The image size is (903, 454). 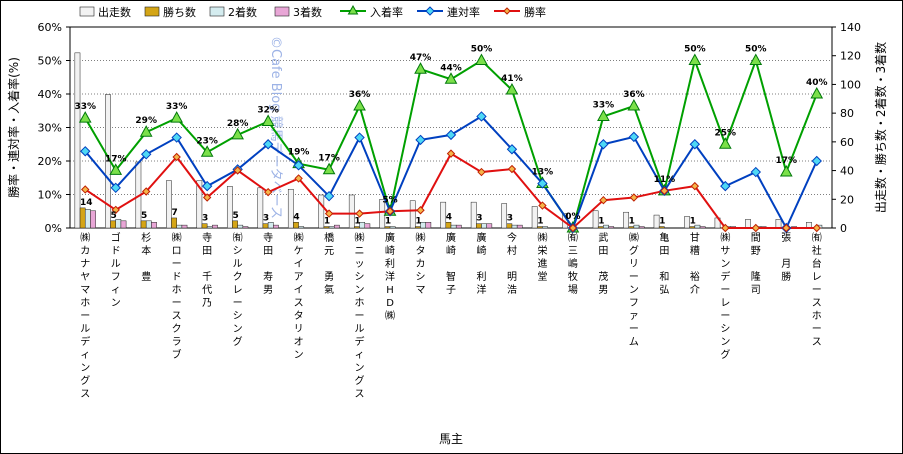 What do you see at coordinates (85, 107) in the screenshot?
I see `rate-data-label: 33%` at bounding box center [85, 107].